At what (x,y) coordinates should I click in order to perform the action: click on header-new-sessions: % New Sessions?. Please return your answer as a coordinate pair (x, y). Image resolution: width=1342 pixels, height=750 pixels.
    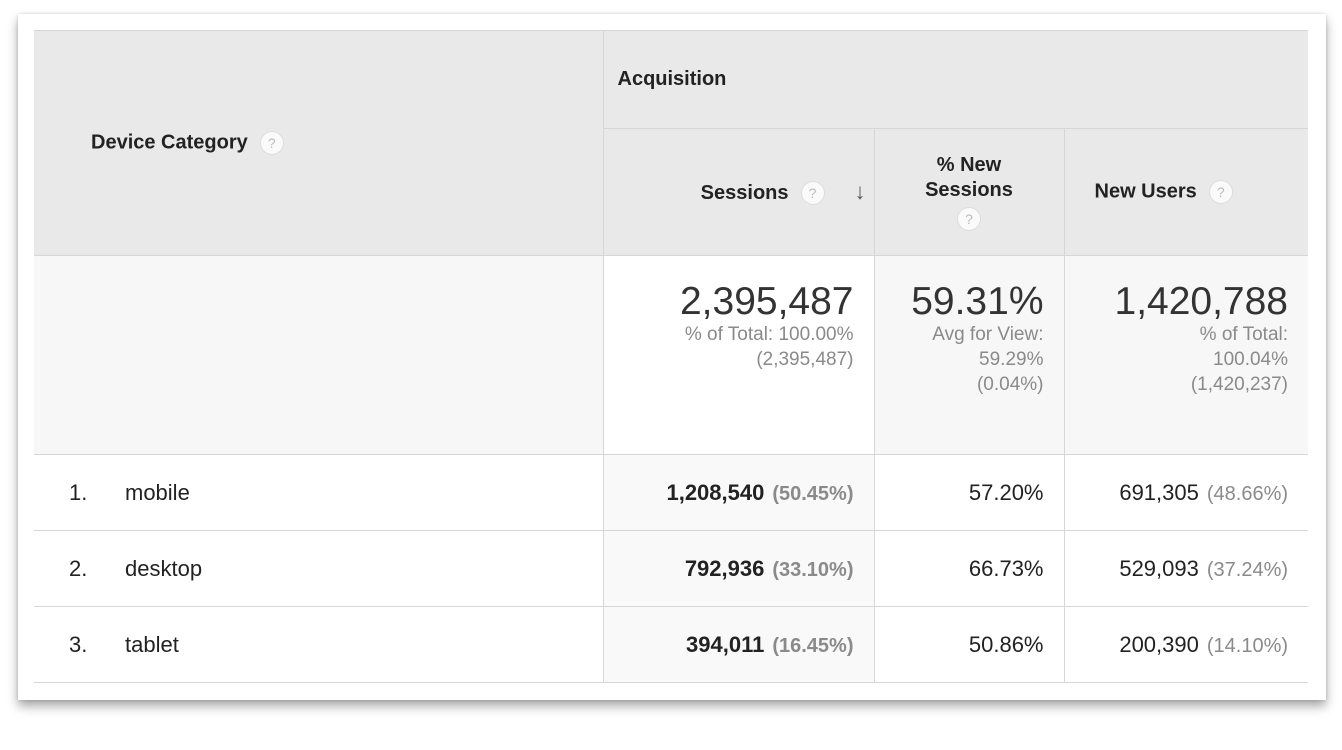
    Looking at the image, I should click on (969, 192).